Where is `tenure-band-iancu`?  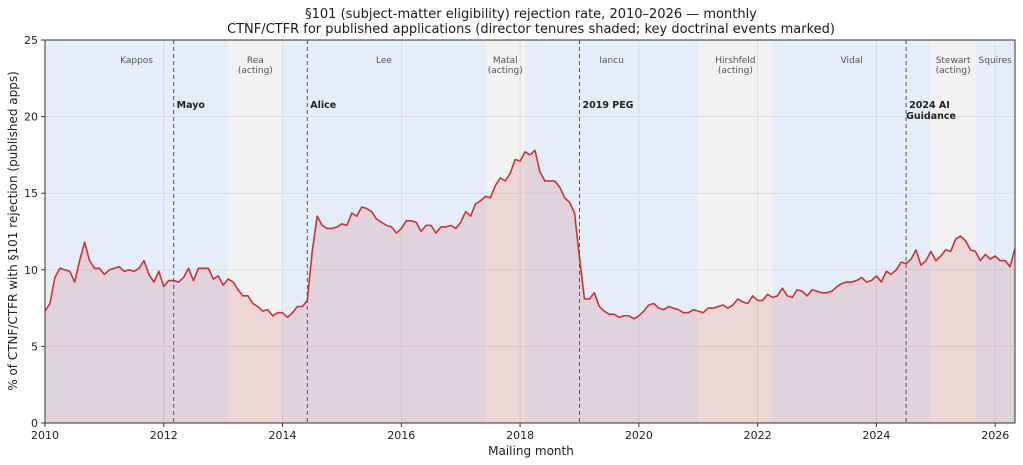 tenure-band-iancu is located at coordinates (612, 231).